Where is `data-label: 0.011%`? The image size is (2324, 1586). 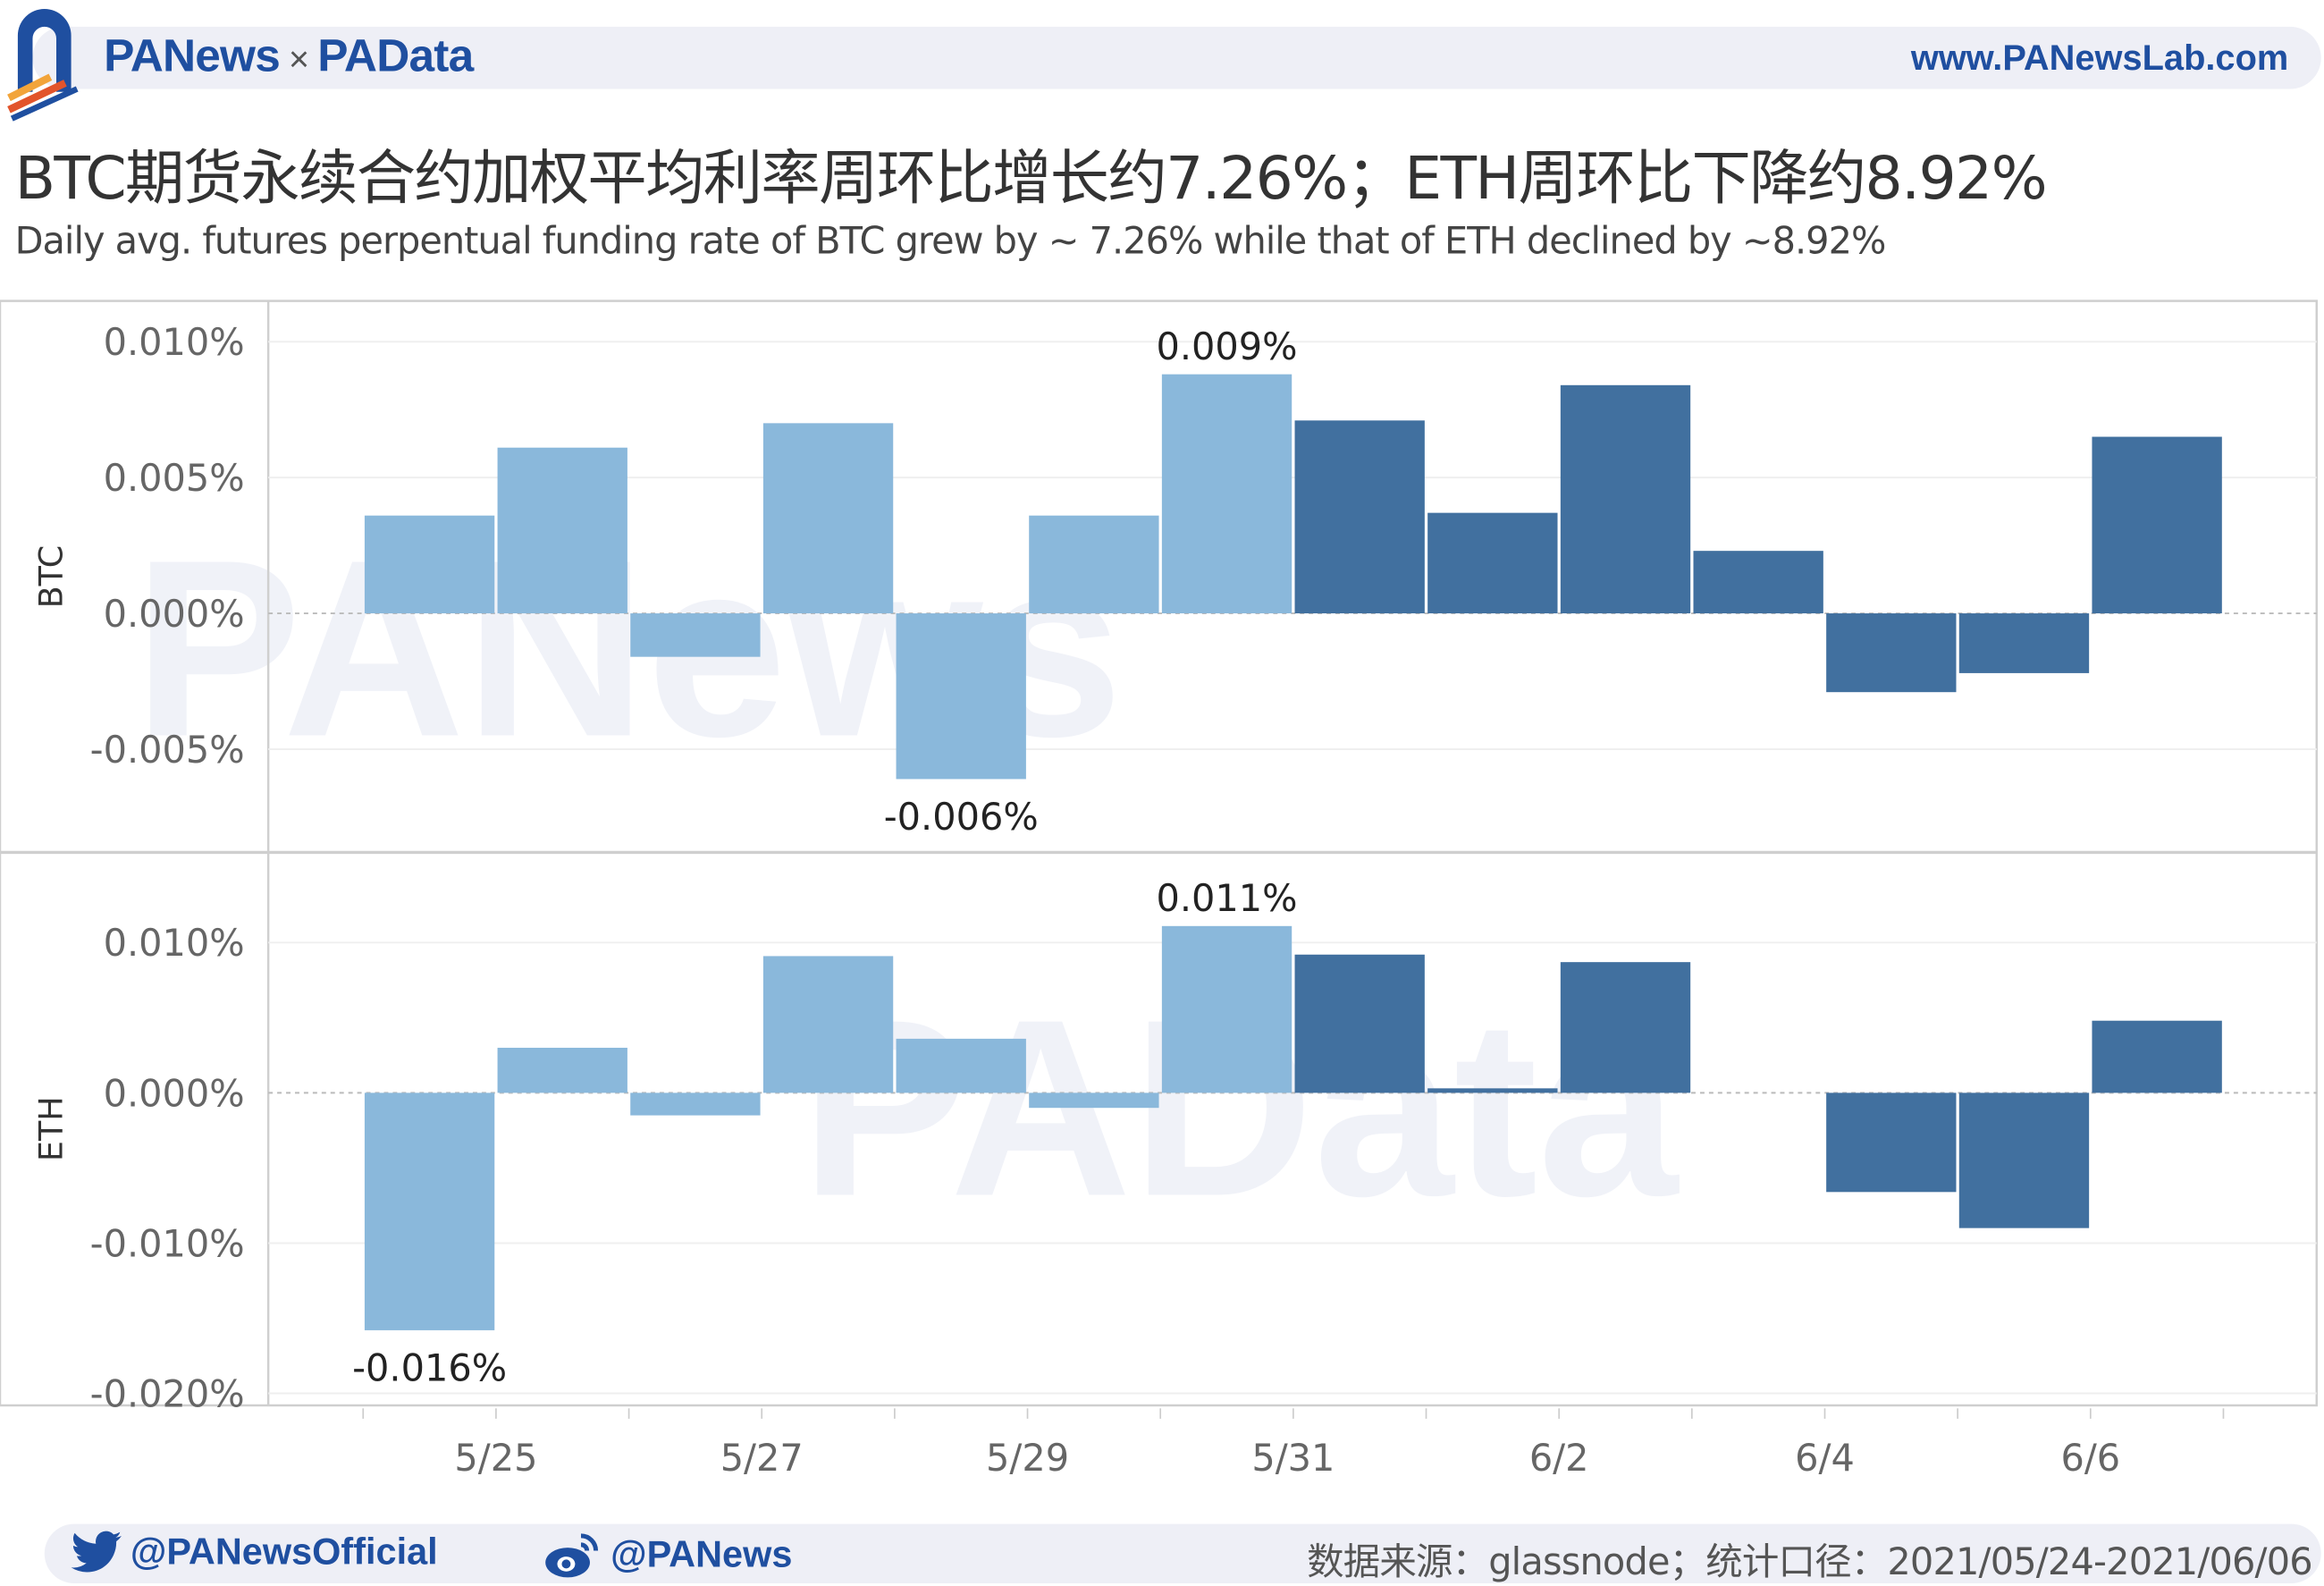 data-label: 0.011% is located at coordinates (1227, 898).